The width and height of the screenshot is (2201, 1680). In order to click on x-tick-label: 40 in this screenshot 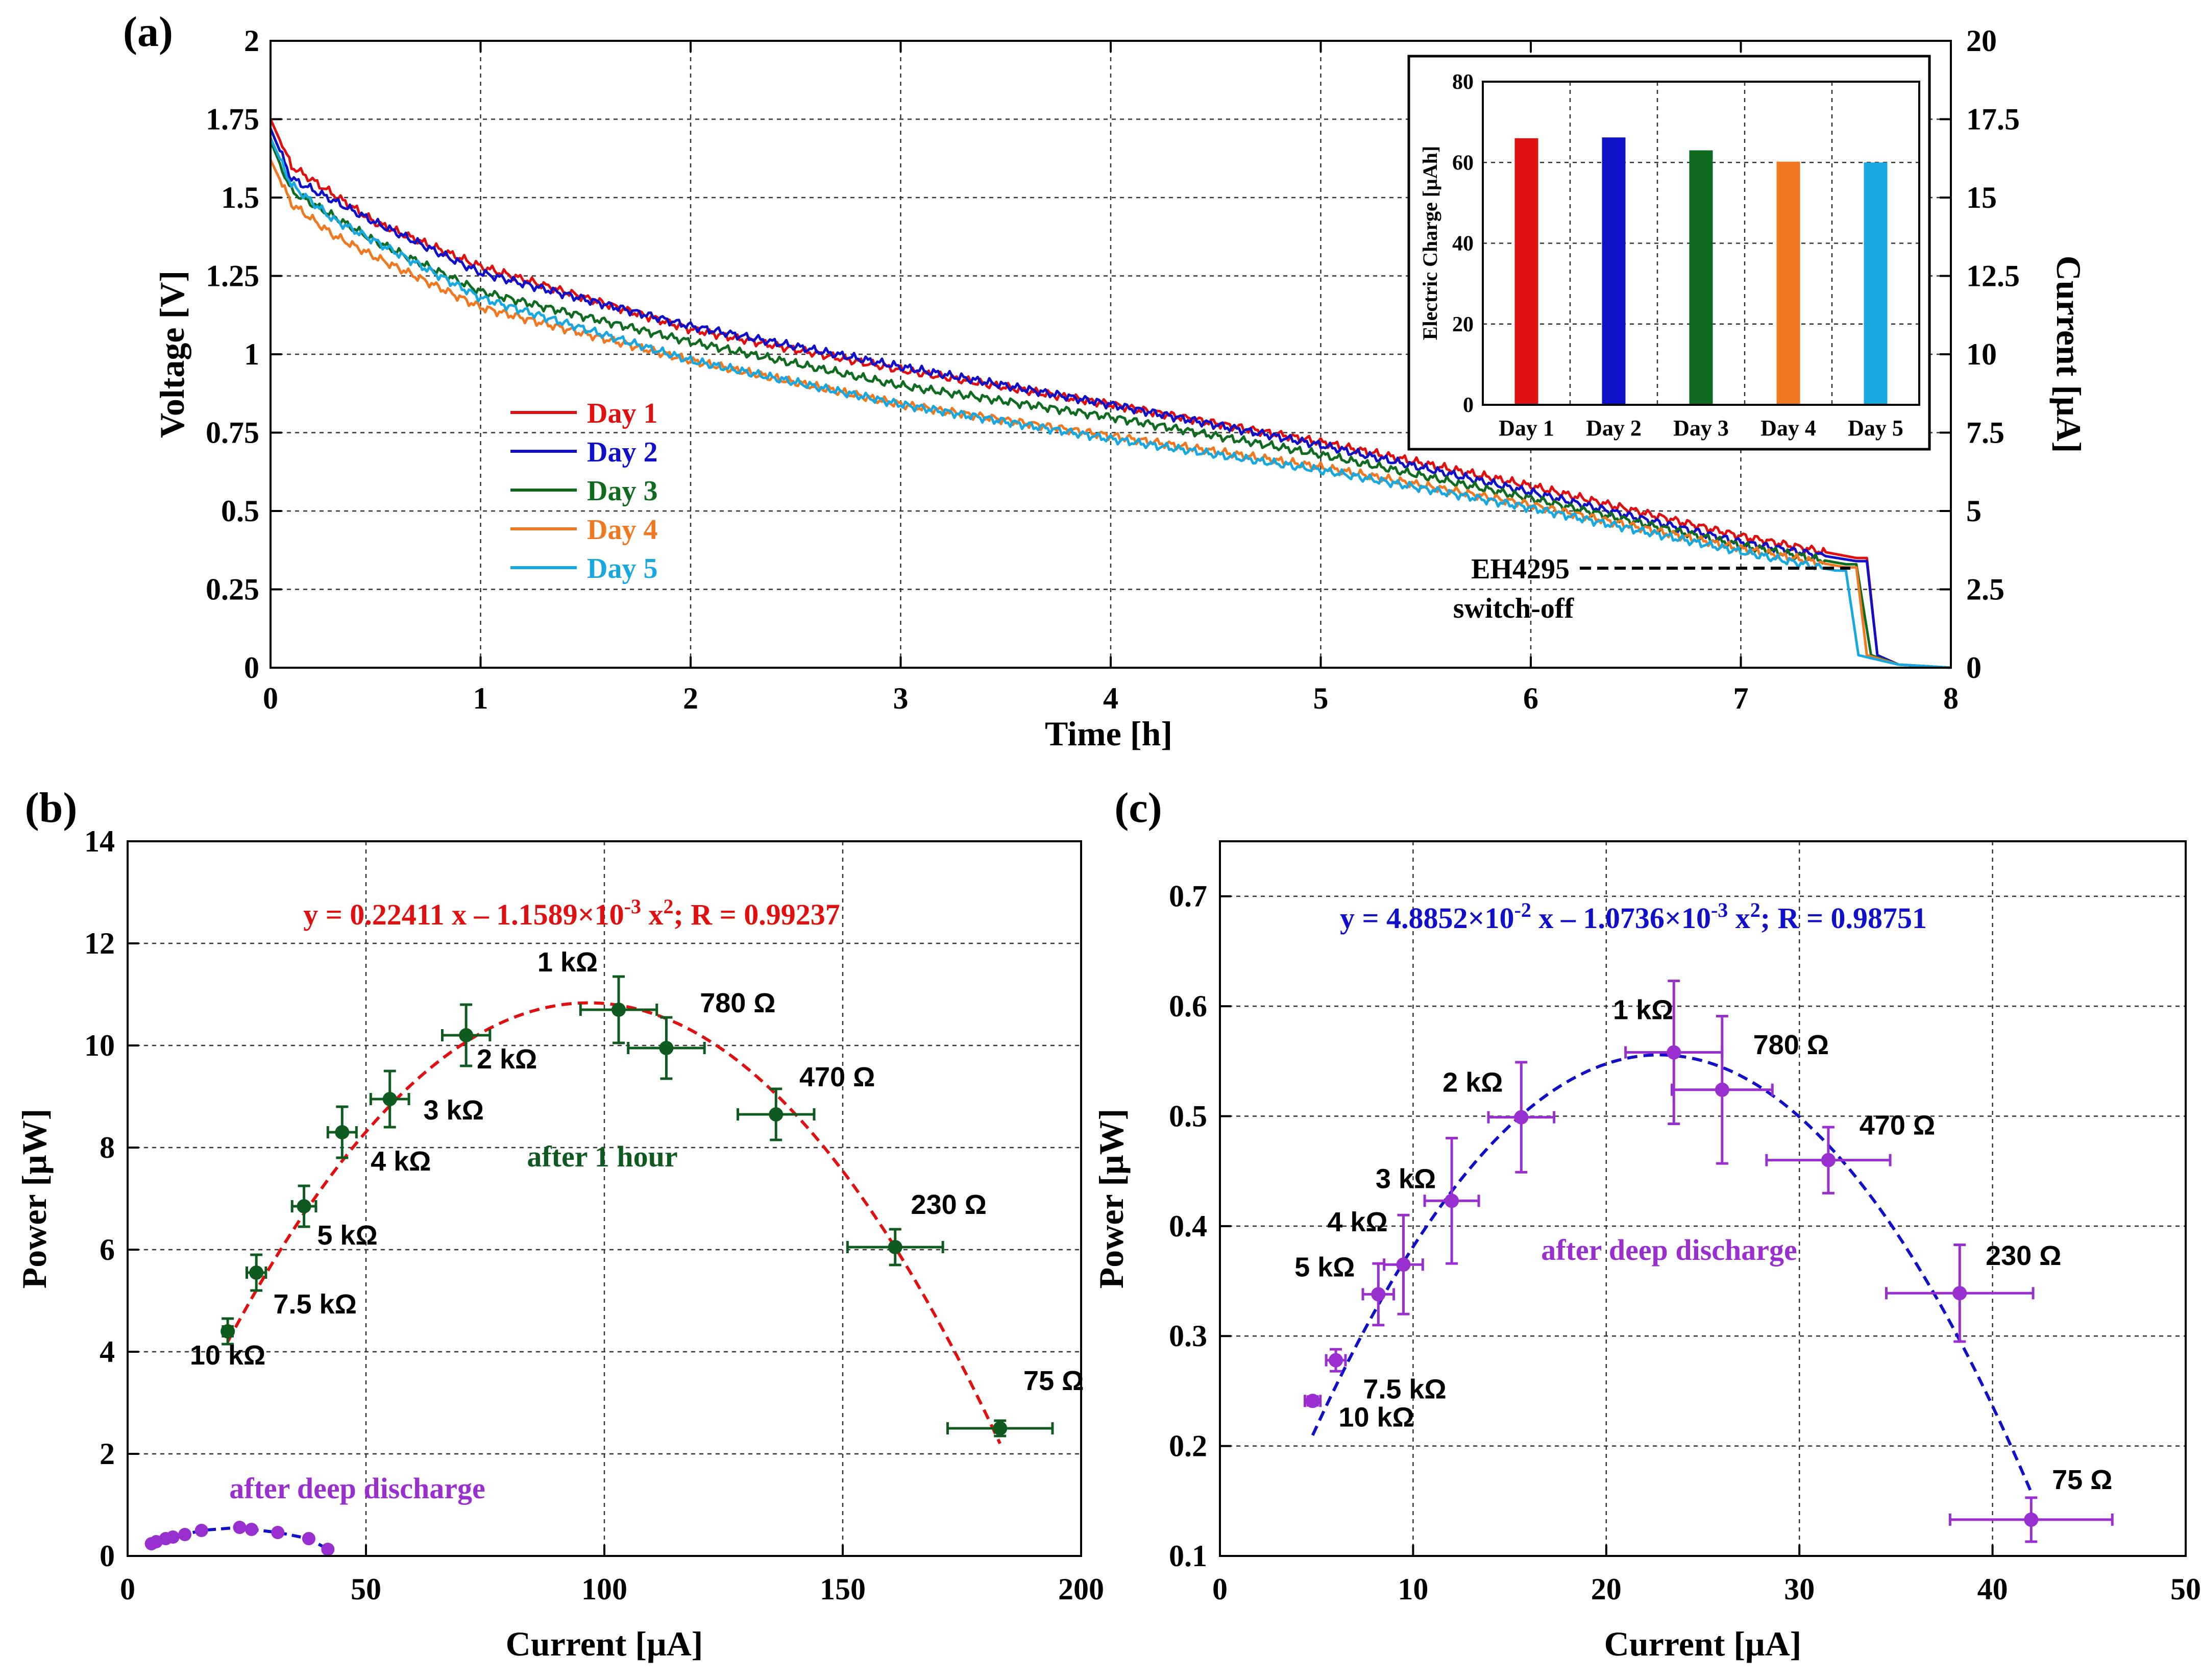, I will do `click(1992, 1589)`.